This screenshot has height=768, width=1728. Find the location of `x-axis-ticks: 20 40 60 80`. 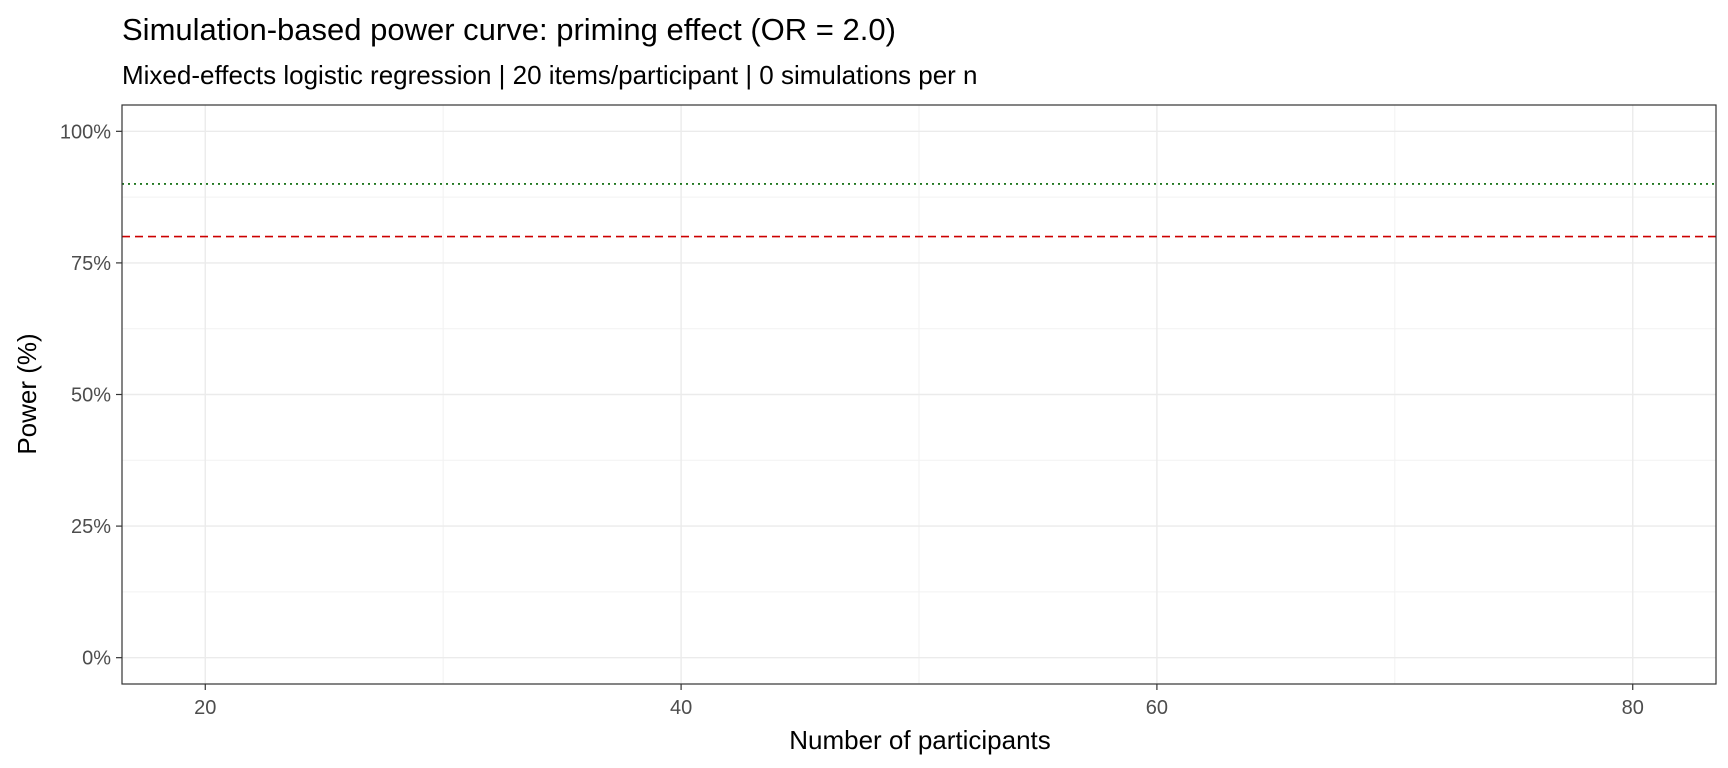

x-axis-ticks: 20 40 60 80 is located at coordinates (919, 701).